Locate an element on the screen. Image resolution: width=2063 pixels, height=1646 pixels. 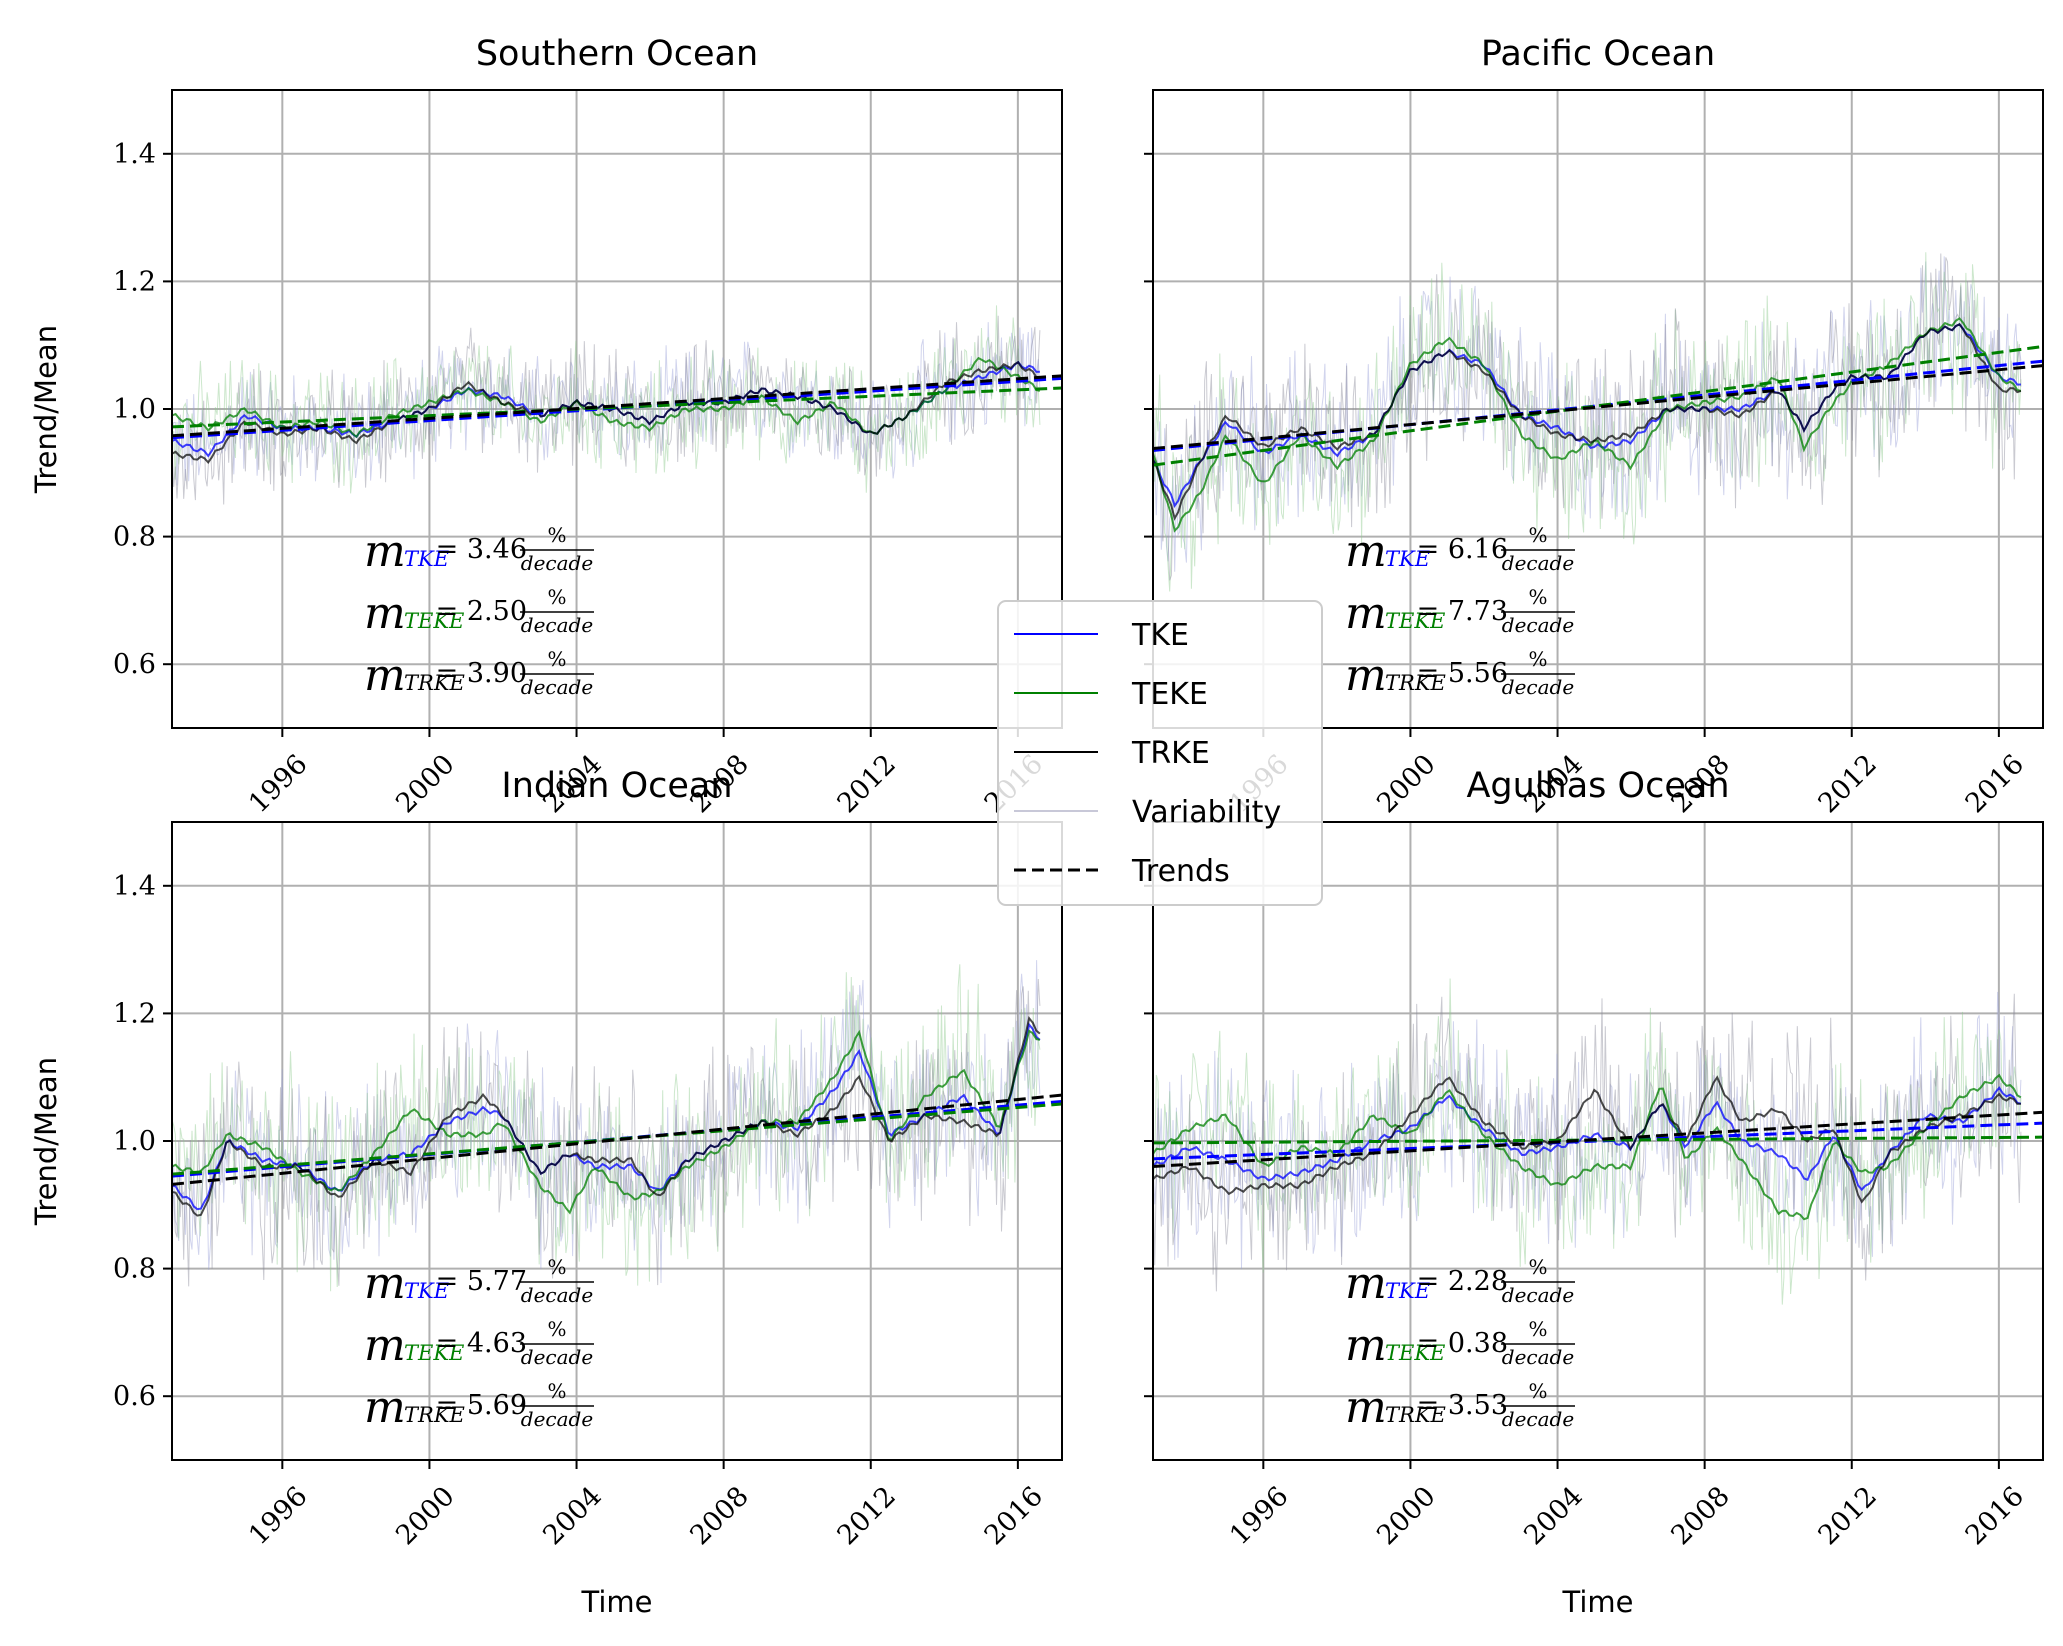
series-line-teke is located at coordinates (1587, 1147).